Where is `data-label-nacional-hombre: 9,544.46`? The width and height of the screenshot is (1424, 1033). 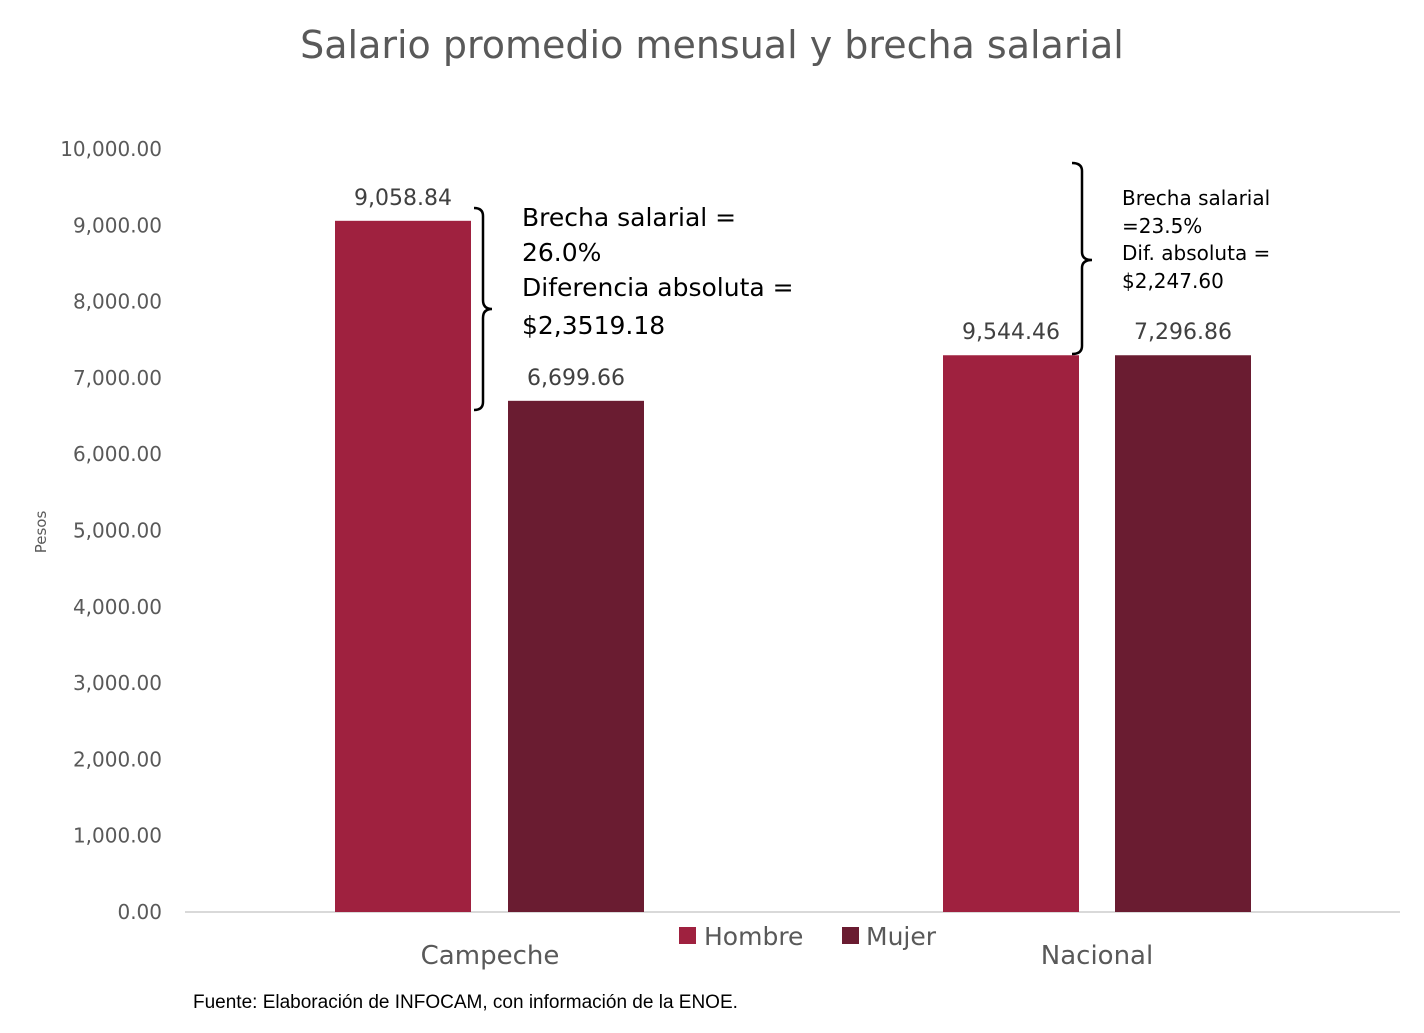 data-label-nacional-hombre: 9,544.46 is located at coordinates (1011, 332).